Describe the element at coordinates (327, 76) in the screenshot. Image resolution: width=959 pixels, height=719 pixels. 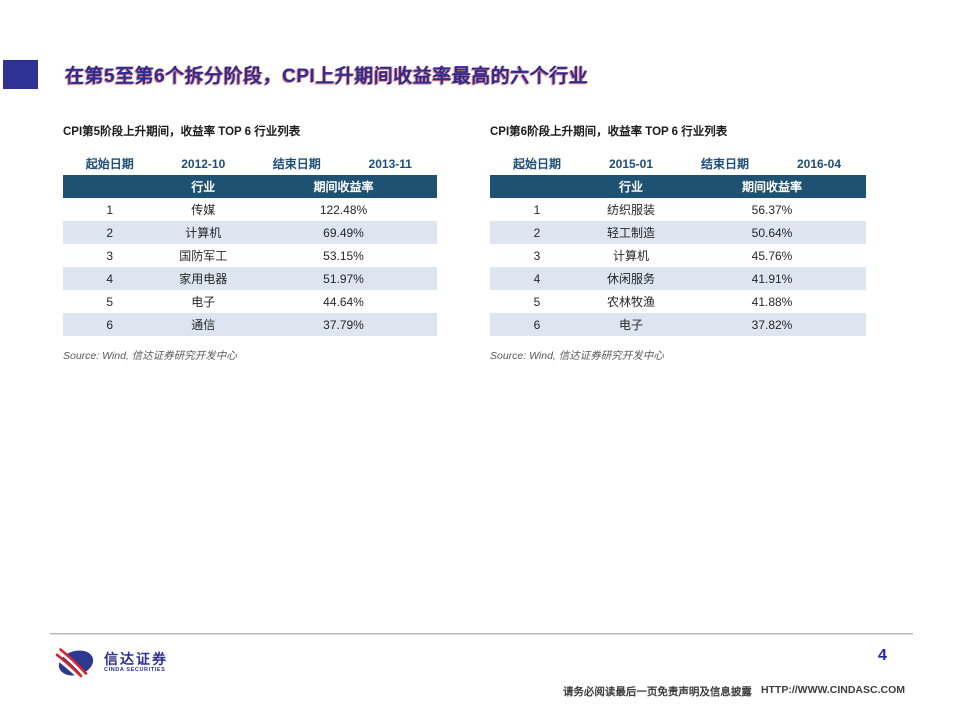
I see `page-title: 在第5至第6个拆分阶段，CPI上升期间收益率最高的六个行业` at that location.